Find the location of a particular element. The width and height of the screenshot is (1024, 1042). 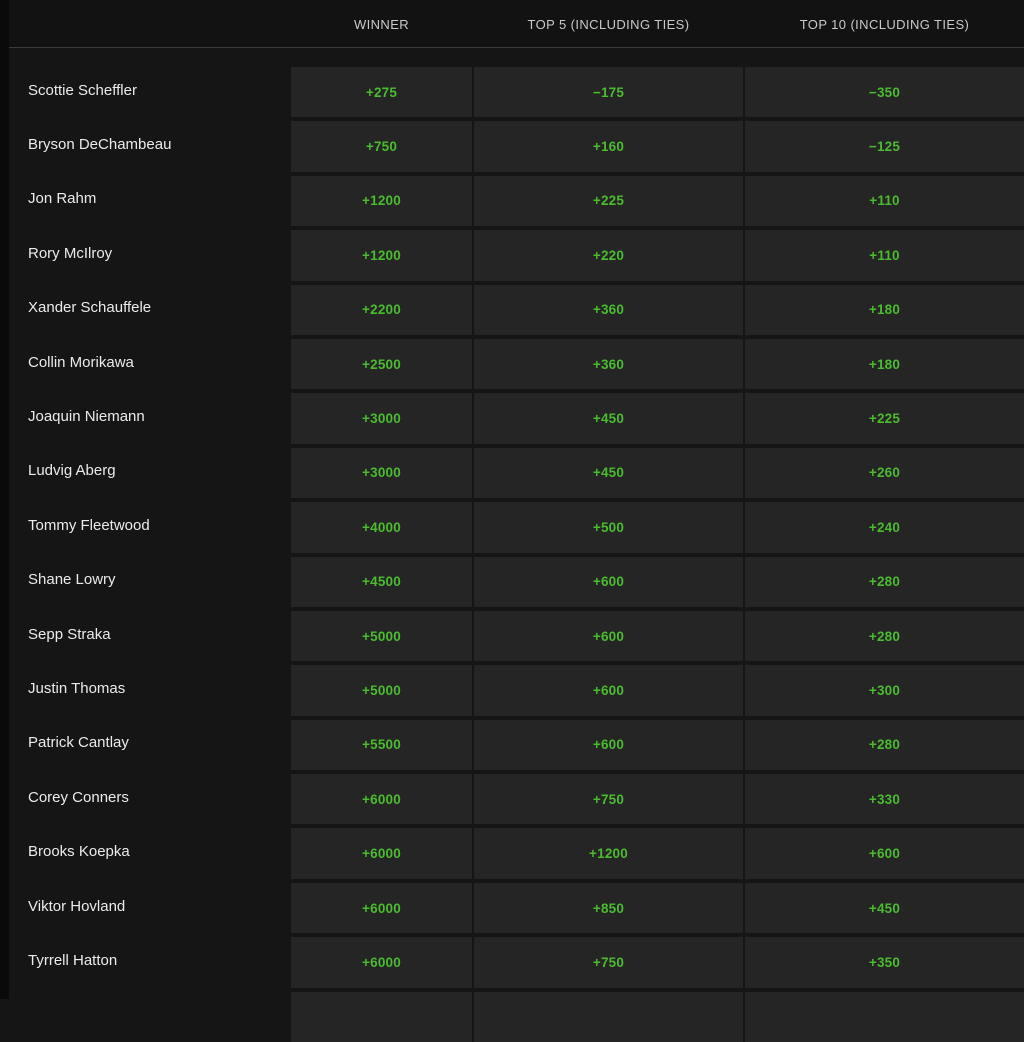

partial-player-row is located at coordinates (512, 1015).